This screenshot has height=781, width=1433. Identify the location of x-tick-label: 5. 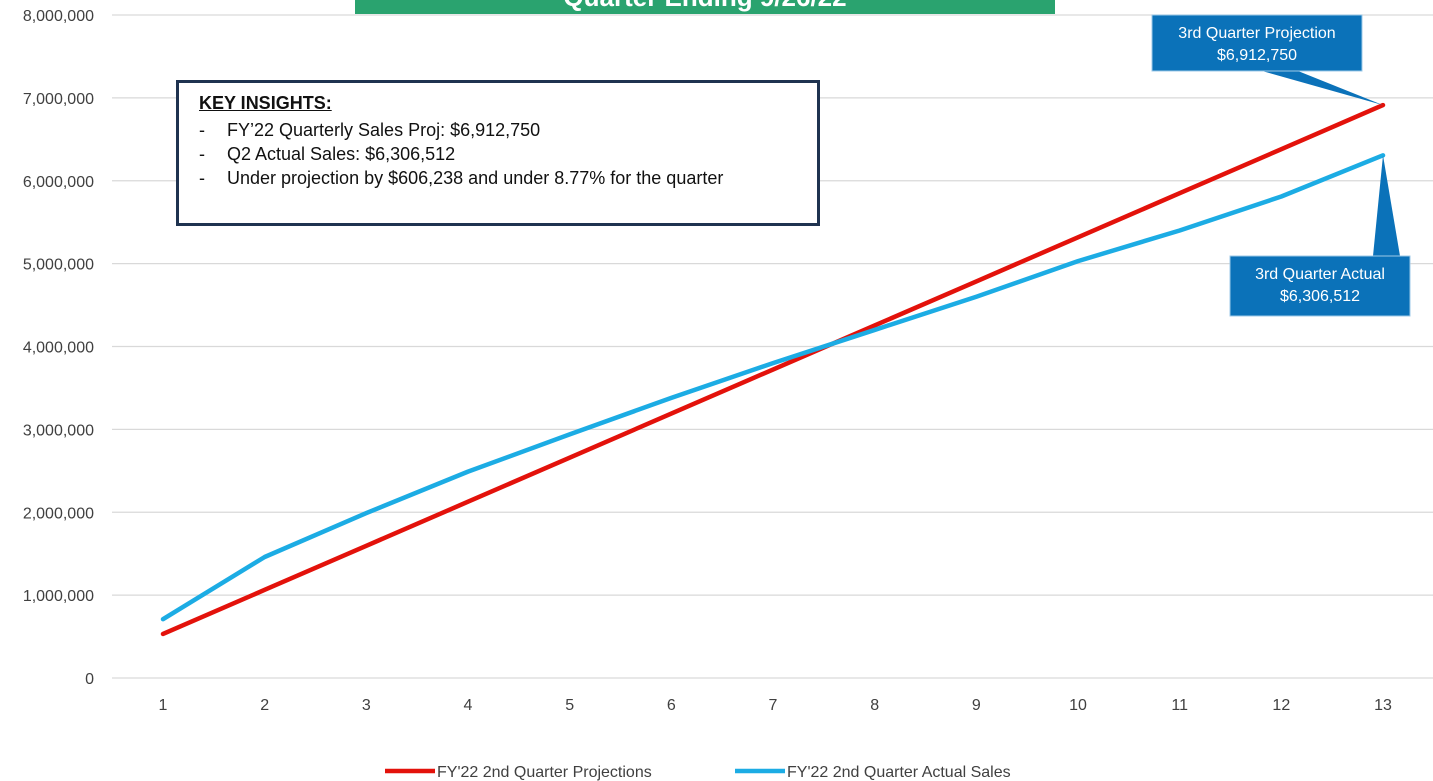
(569, 705).